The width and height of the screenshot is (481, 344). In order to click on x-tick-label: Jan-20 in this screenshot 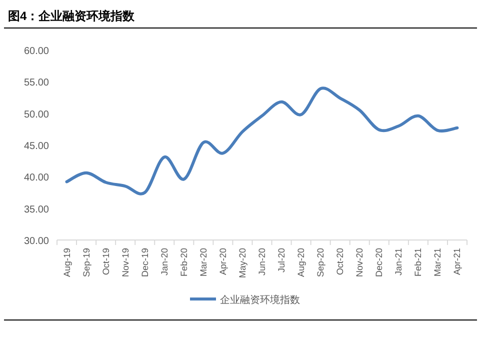, I will do `click(164, 262)`.